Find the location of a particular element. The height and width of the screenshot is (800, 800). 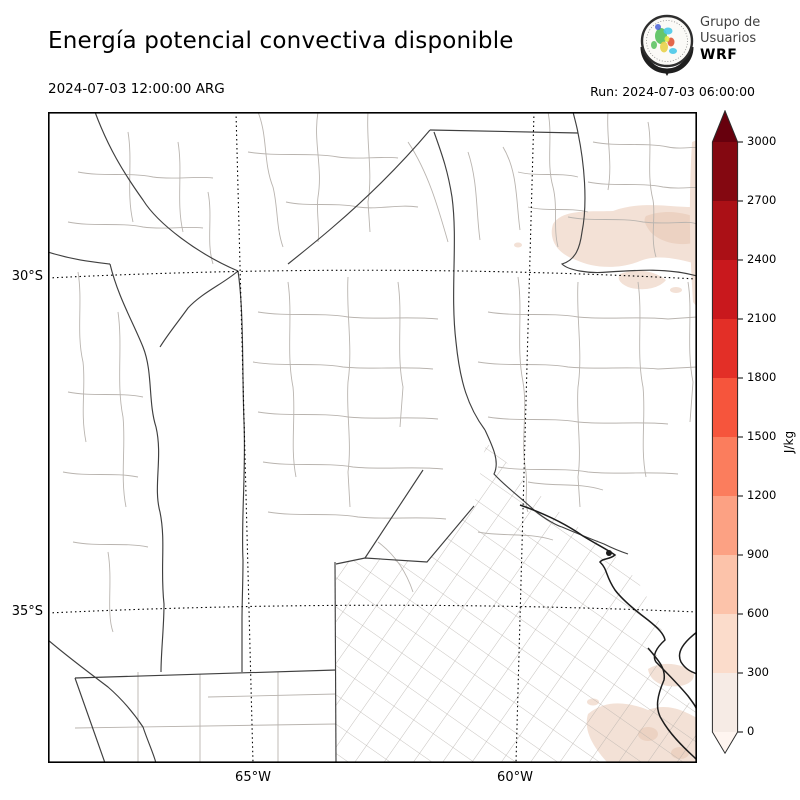

colorbar-tick-label: 0 is located at coordinates (751, 731).